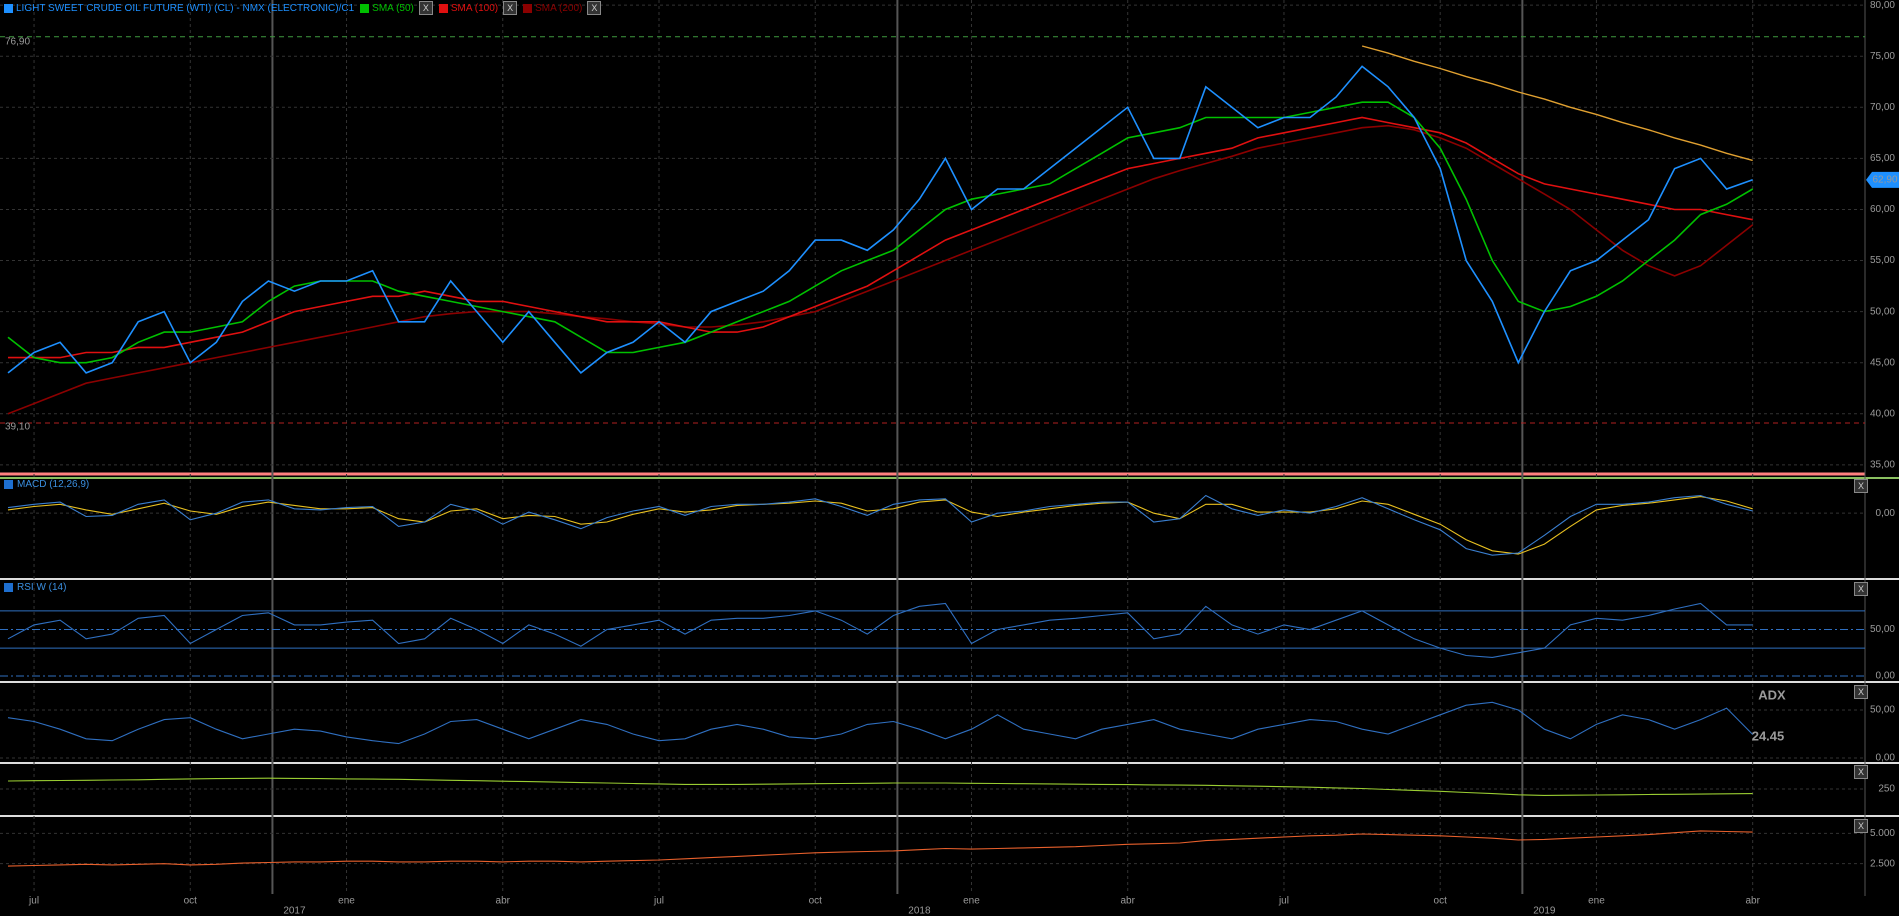  Describe the element at coordinates (17, 427) in the screenshot. I see `reference-label: 39,10` at that location.